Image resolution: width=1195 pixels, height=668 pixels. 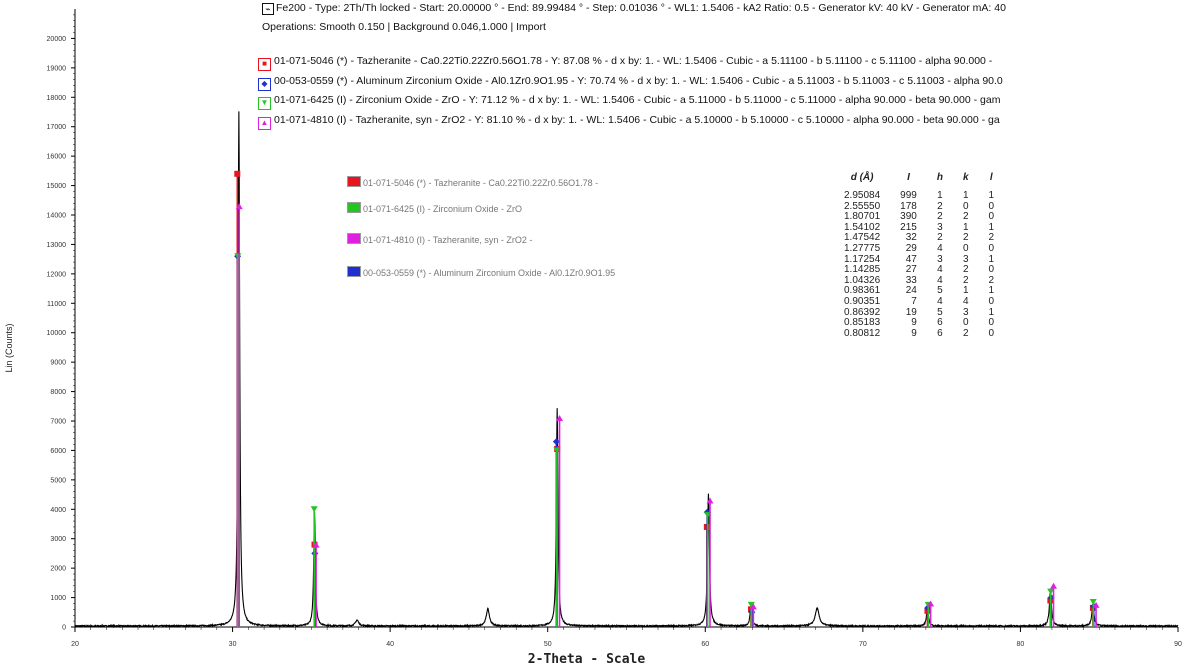 I want to click on phase-marker-icon: ◆, so click(x=264, y=84).